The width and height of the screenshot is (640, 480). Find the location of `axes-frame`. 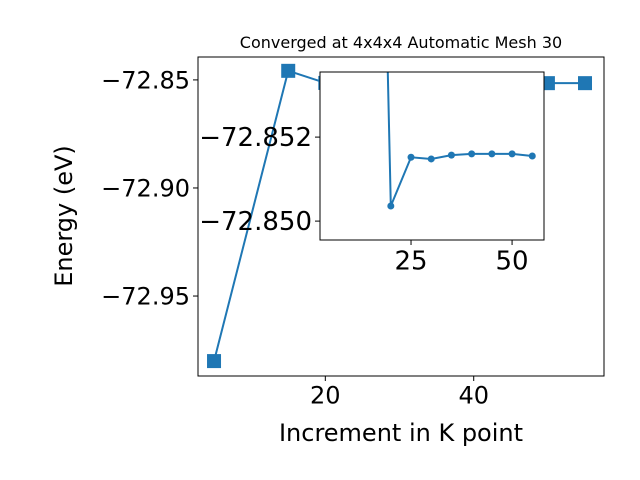

axes-frame is located at coordinates (432, 156).